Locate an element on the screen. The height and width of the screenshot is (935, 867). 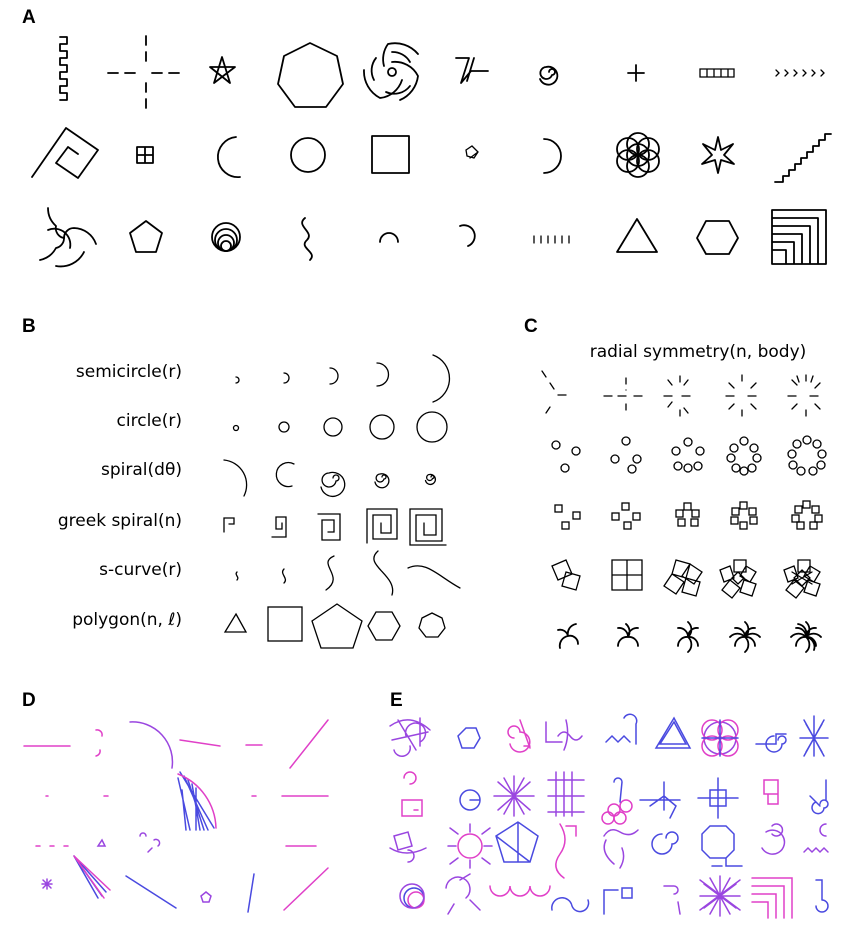
a-circle is located at coordinates (308, 155).